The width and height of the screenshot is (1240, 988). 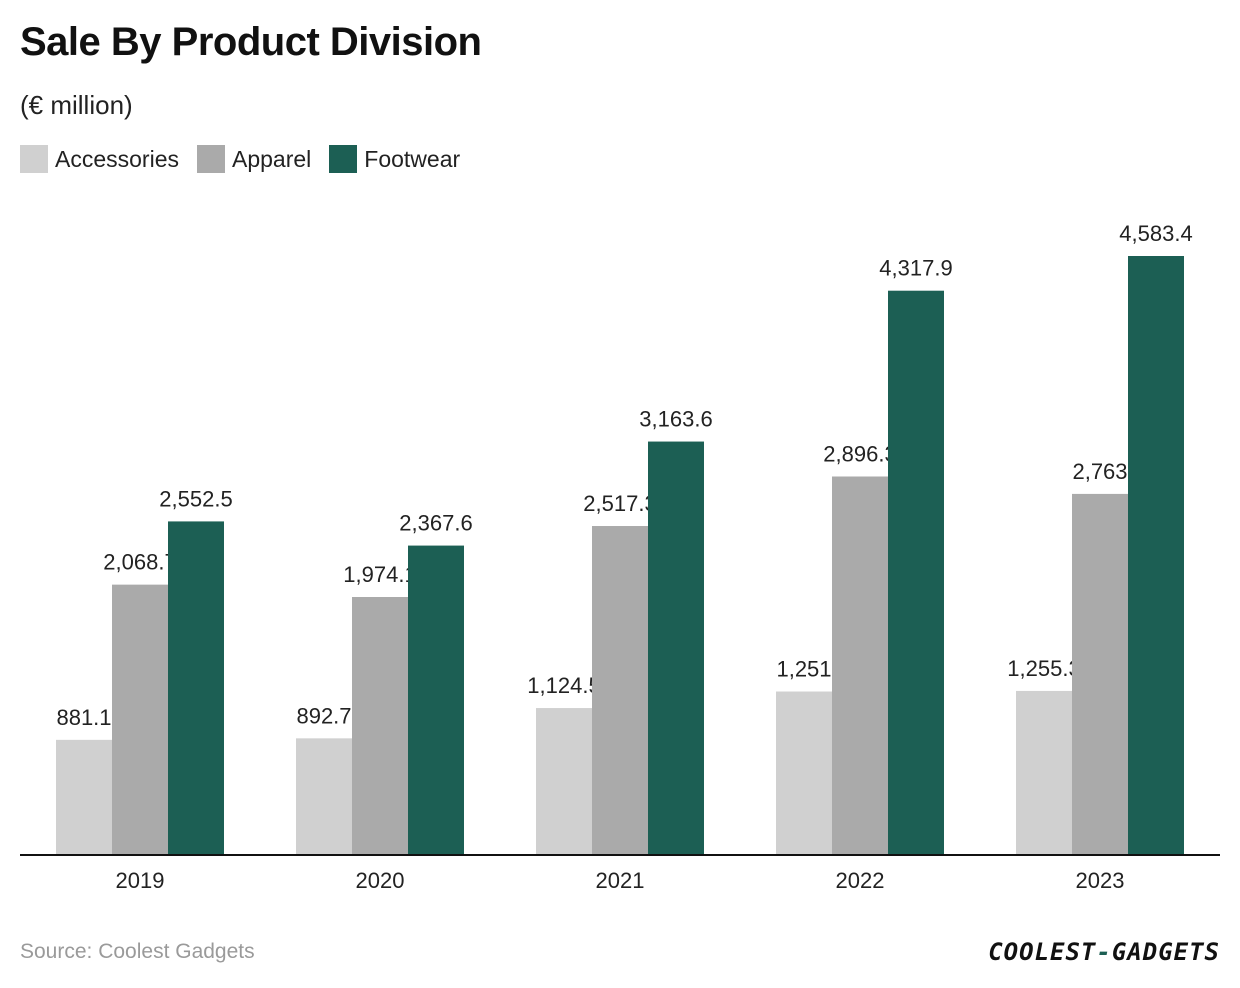 What do you see at coordinates (916, 572) in the screenshot?
I see `bar-footwear-2022` at bounding box center [916, 572].